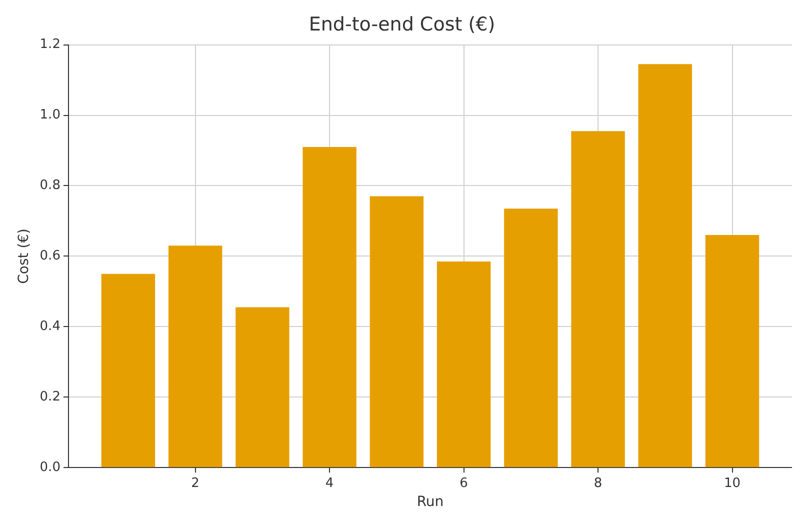 The width and height of the screenshot is (800, 519). What do you see at coordinates (50, 256) in the screenshot?
I see `y-tick-label: 0.6` at bounding box center [50, 256].